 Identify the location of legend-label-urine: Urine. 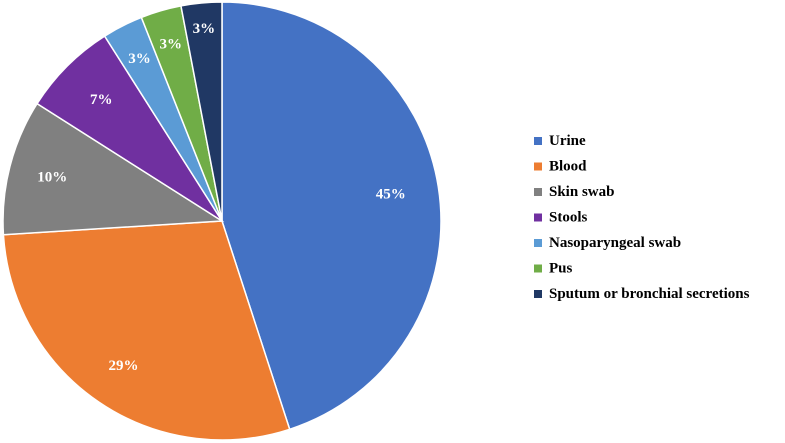
(567, 141).